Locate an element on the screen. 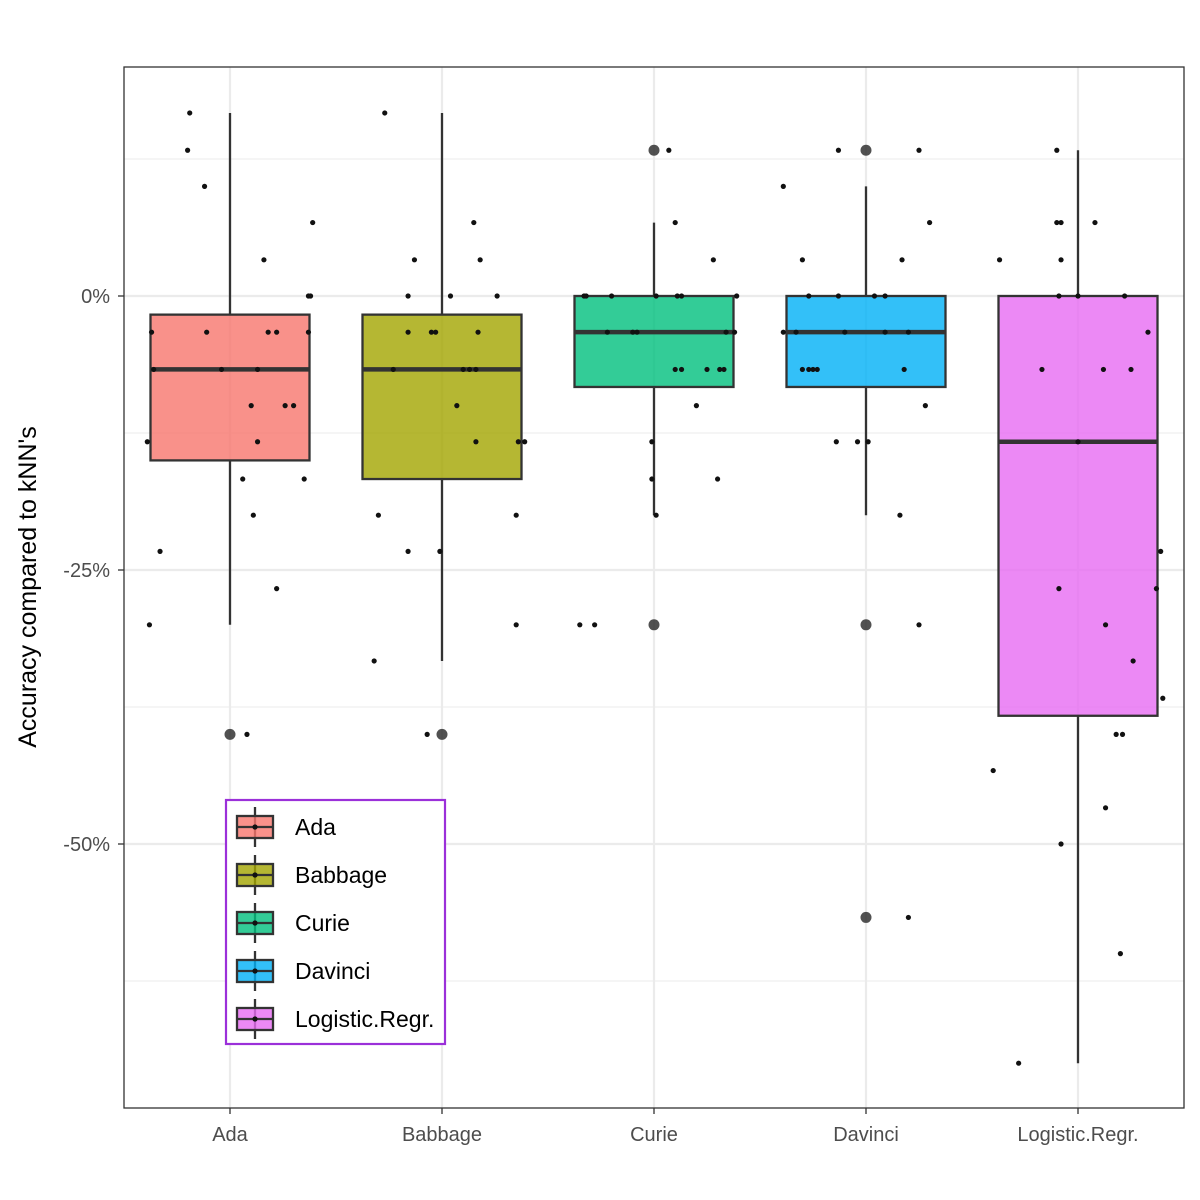 The image size is (1200, 1200). legend-label: Curie is located at coordinates (322, 923).